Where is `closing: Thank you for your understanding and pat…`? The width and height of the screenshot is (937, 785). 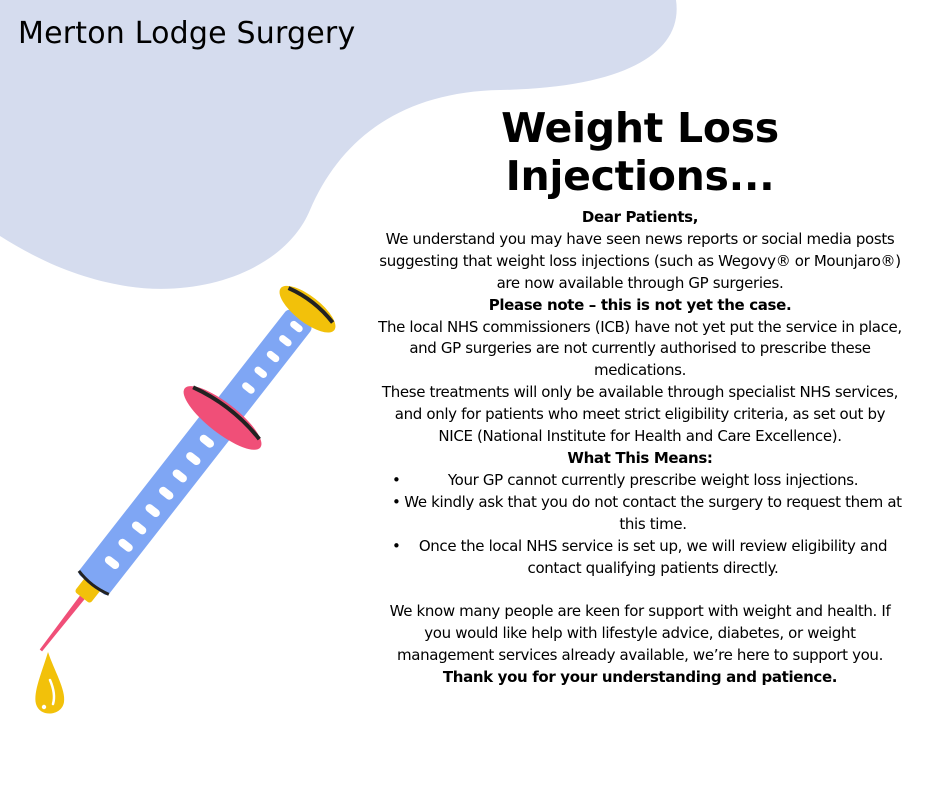
closing: Thank you for your understanding and pat… is located at coordinates (640, 677).